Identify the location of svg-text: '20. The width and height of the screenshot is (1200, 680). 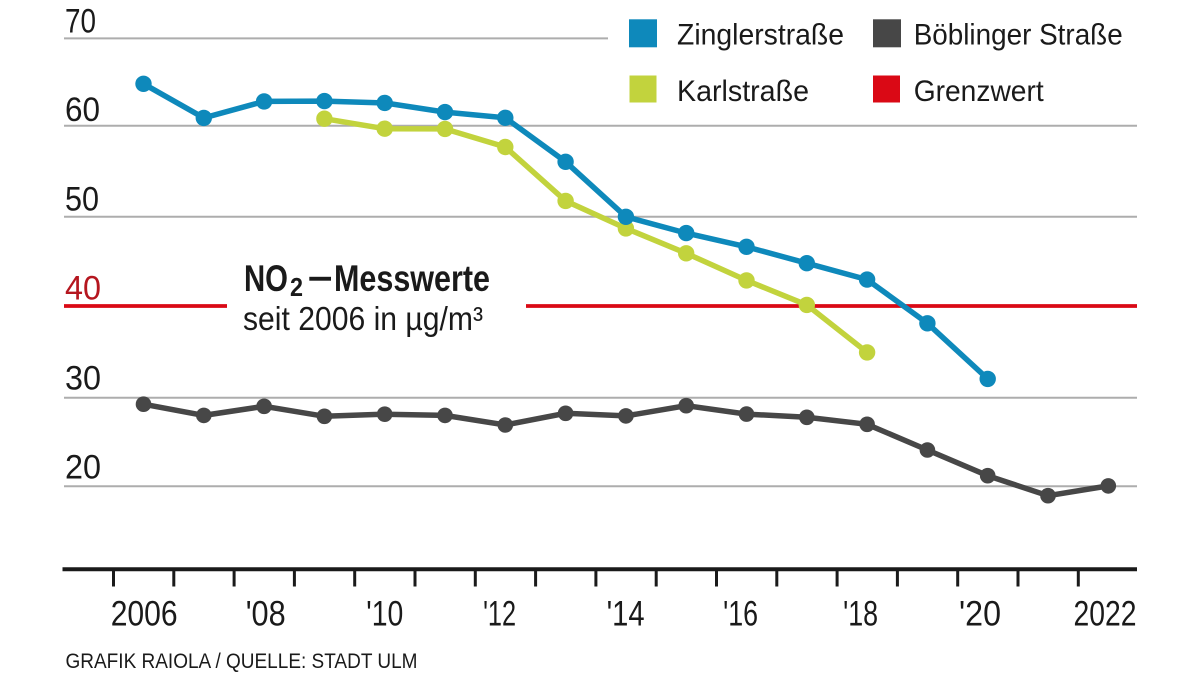
(980, 613).